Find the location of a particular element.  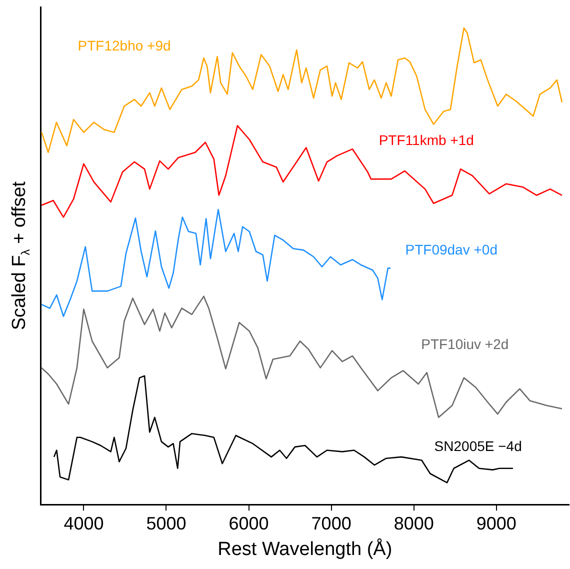

x-tick-label: 4000 is located at coordinates (84, 523).